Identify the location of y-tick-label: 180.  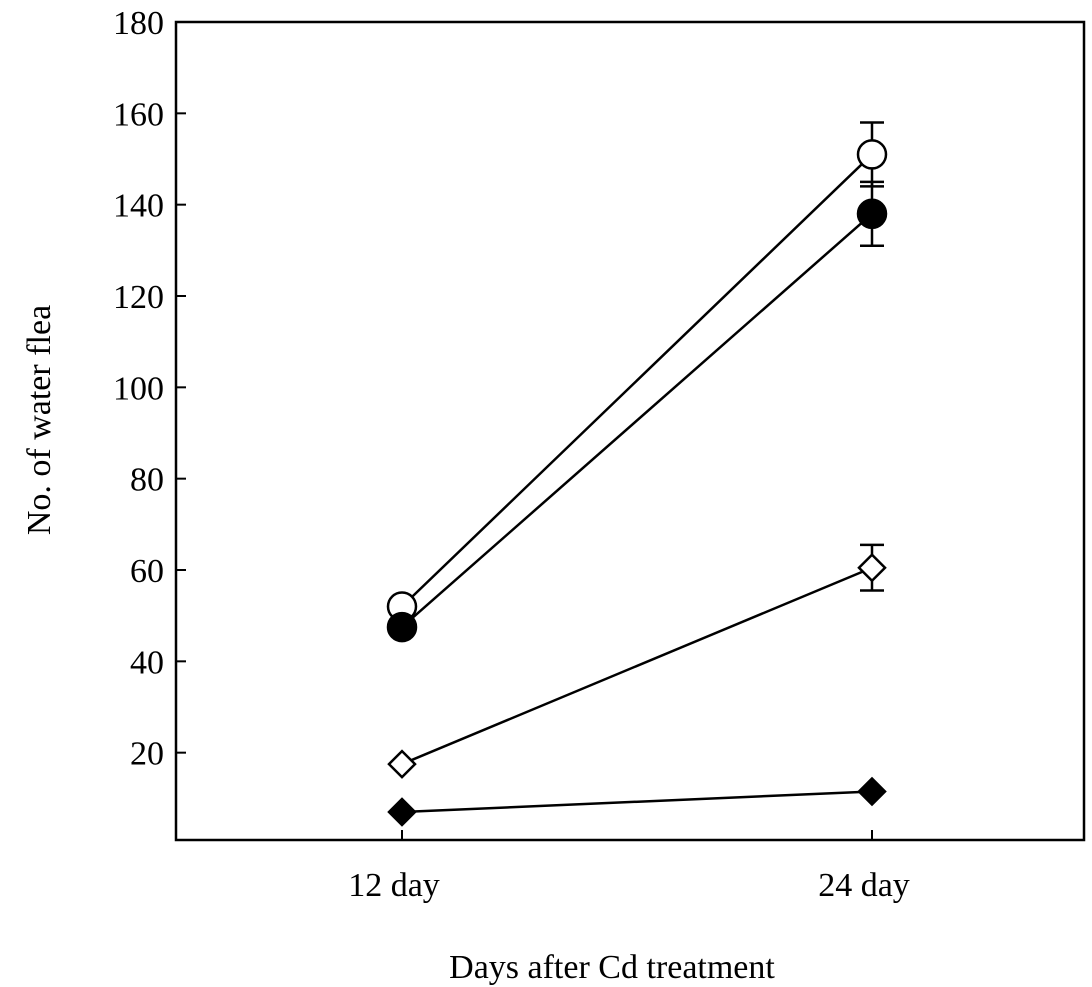
(138, 23).